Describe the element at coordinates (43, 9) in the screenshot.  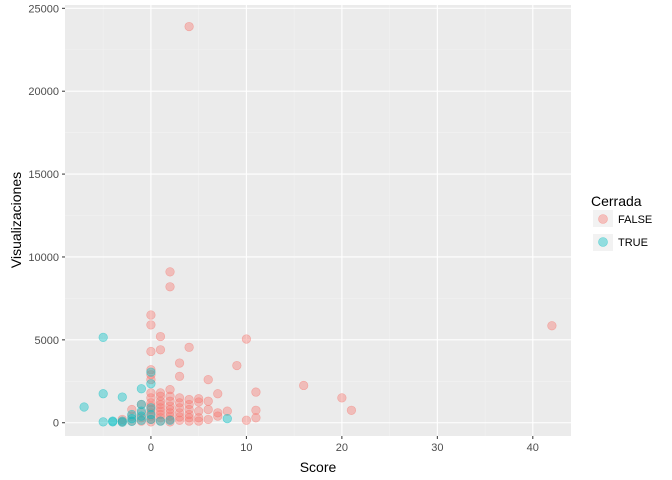
I see `y-tick-label: 25000` at that location.